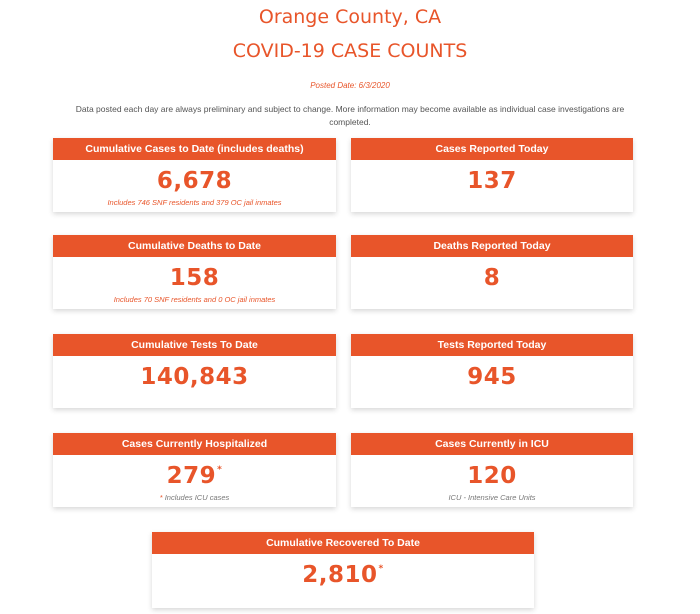 The height and width of the screenshot is (614, 700). I want to click on card-header: Cases Reported Today, so click(492, 149).